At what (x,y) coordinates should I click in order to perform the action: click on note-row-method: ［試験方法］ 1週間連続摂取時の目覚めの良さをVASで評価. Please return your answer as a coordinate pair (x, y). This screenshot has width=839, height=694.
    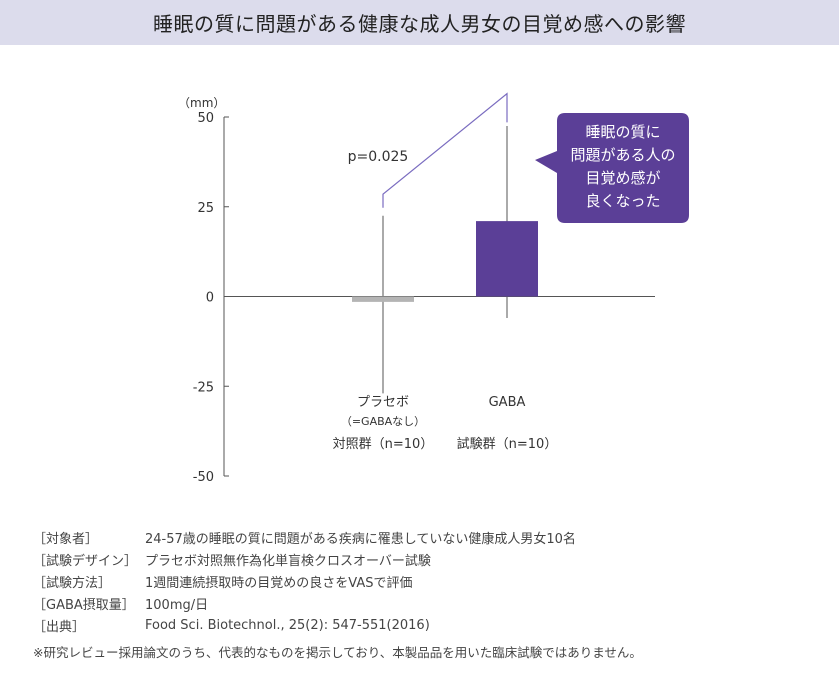
    Looking at the image, I should click on (304, 581).